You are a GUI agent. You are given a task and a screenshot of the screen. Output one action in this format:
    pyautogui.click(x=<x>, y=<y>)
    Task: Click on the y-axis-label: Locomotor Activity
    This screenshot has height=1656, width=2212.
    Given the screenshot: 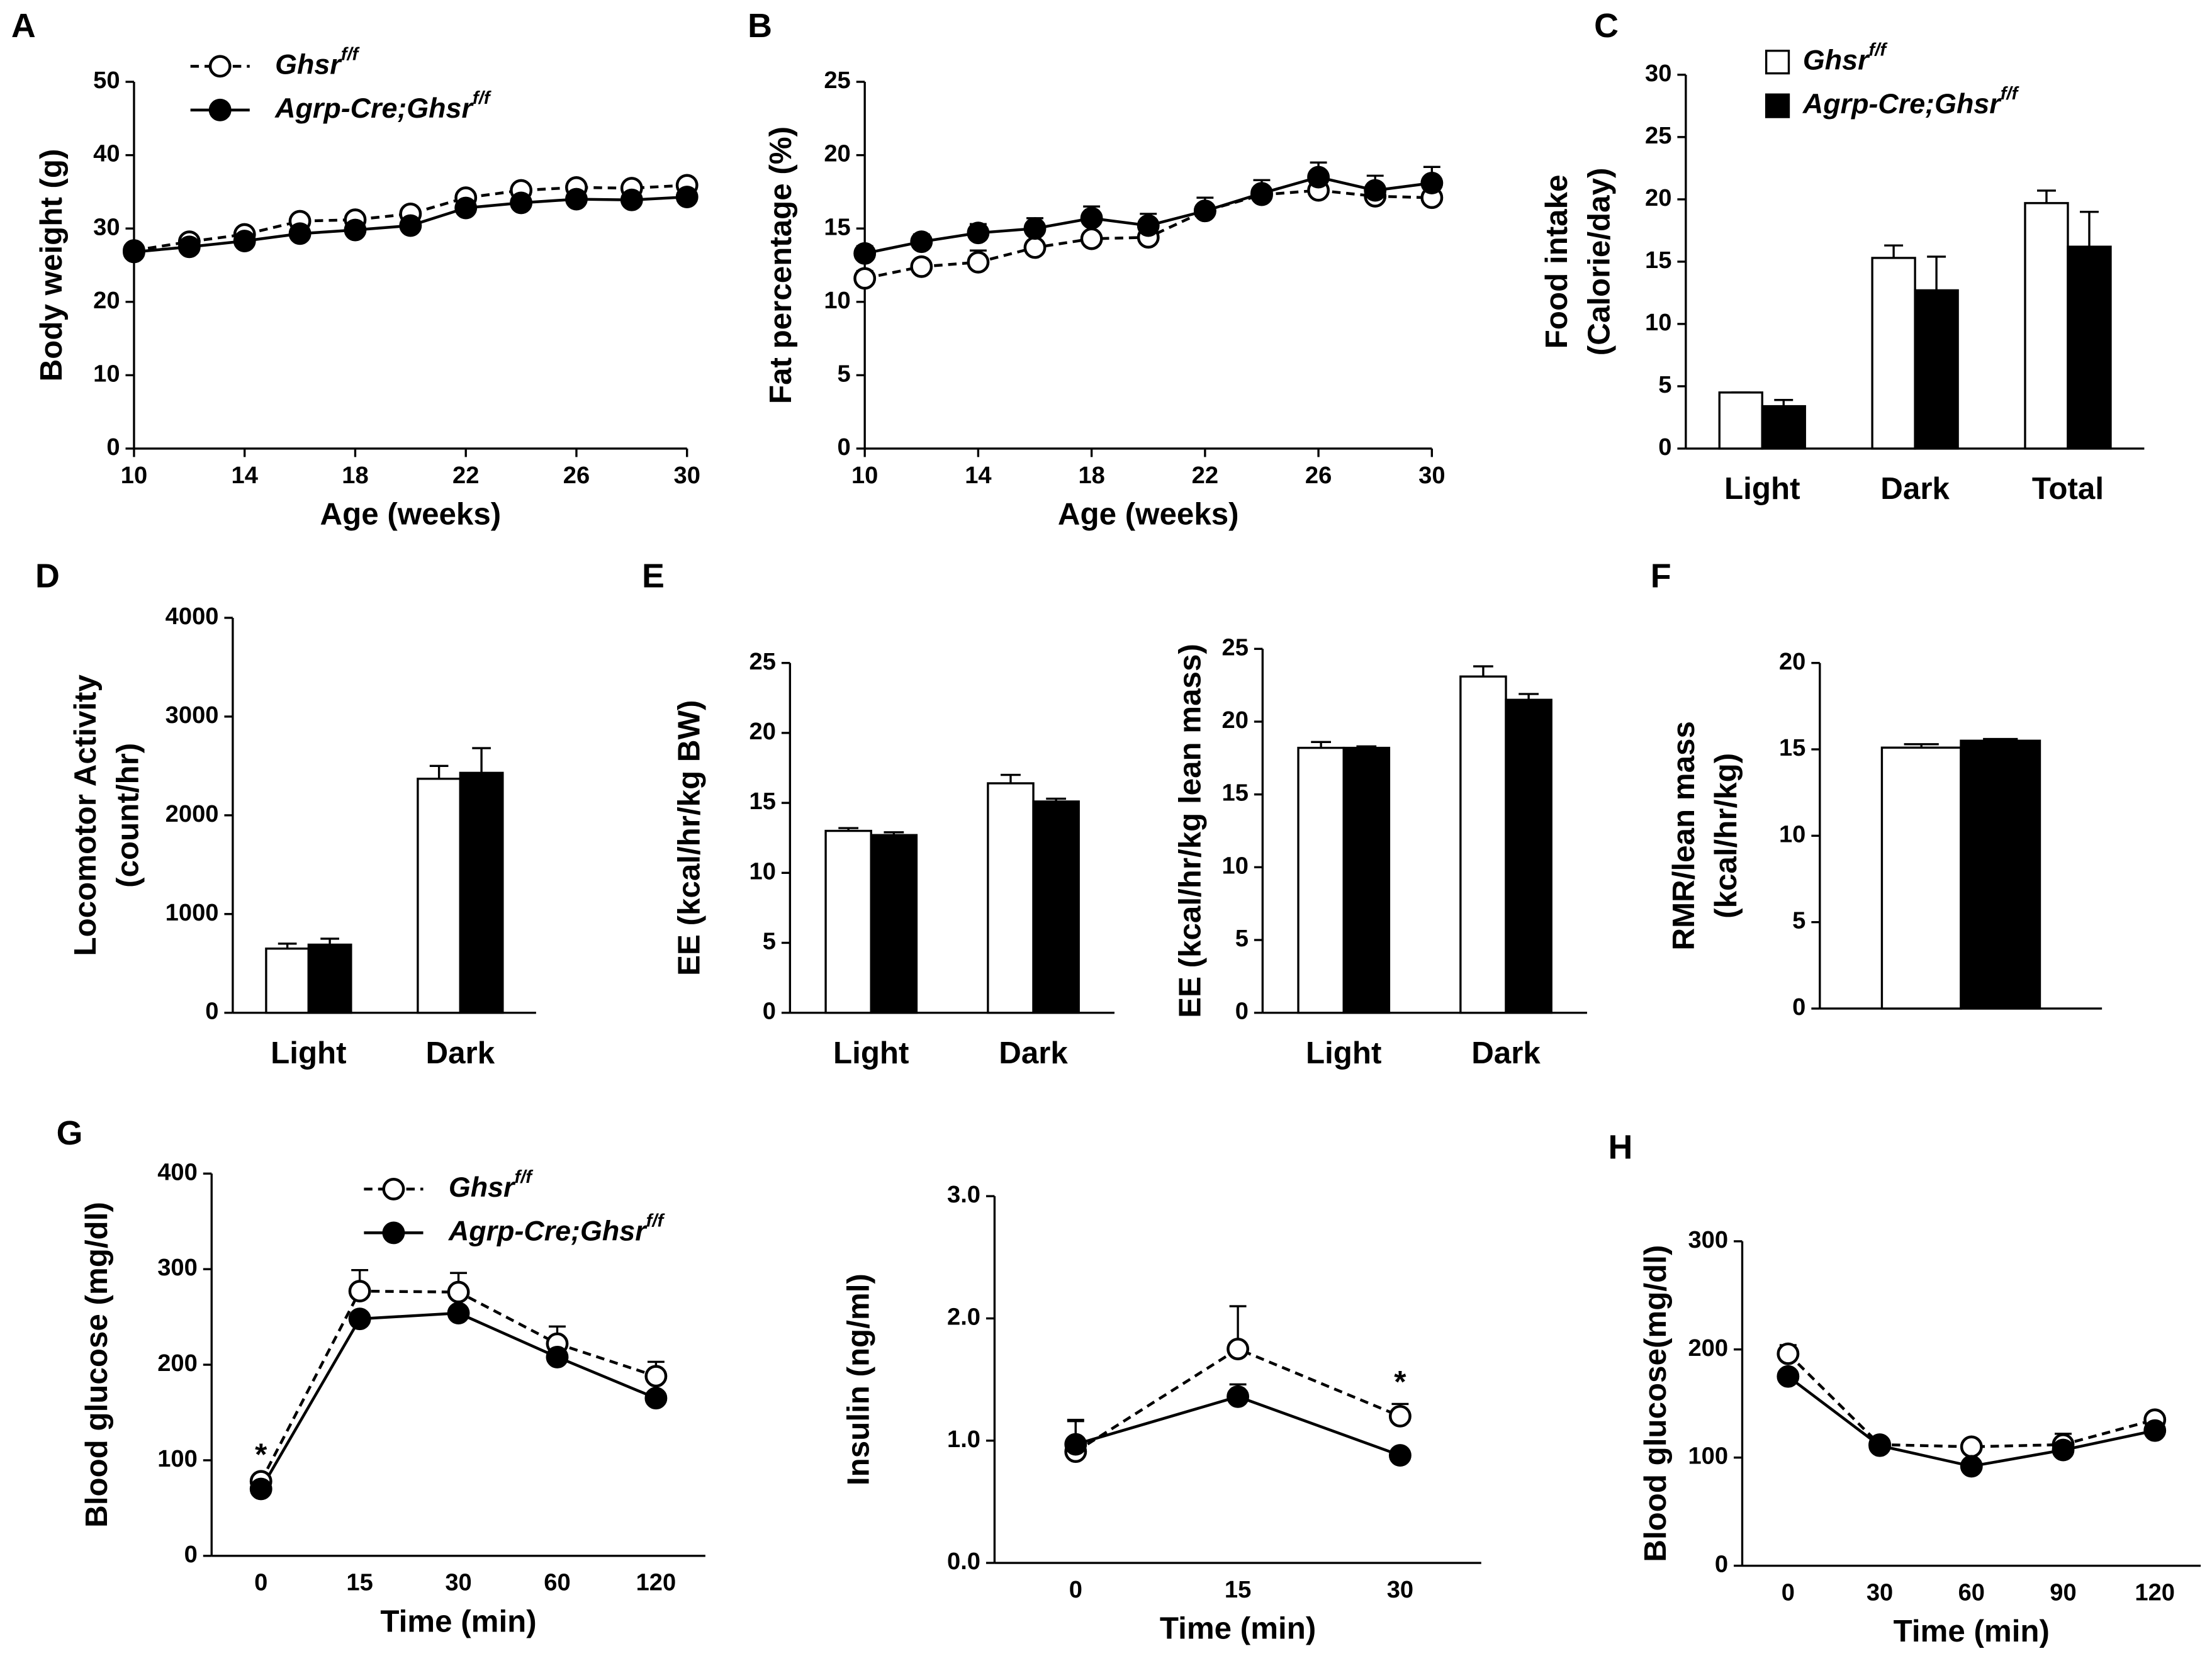 What is the action you would take?
    pyautogui.click(x=86, y=815)
    